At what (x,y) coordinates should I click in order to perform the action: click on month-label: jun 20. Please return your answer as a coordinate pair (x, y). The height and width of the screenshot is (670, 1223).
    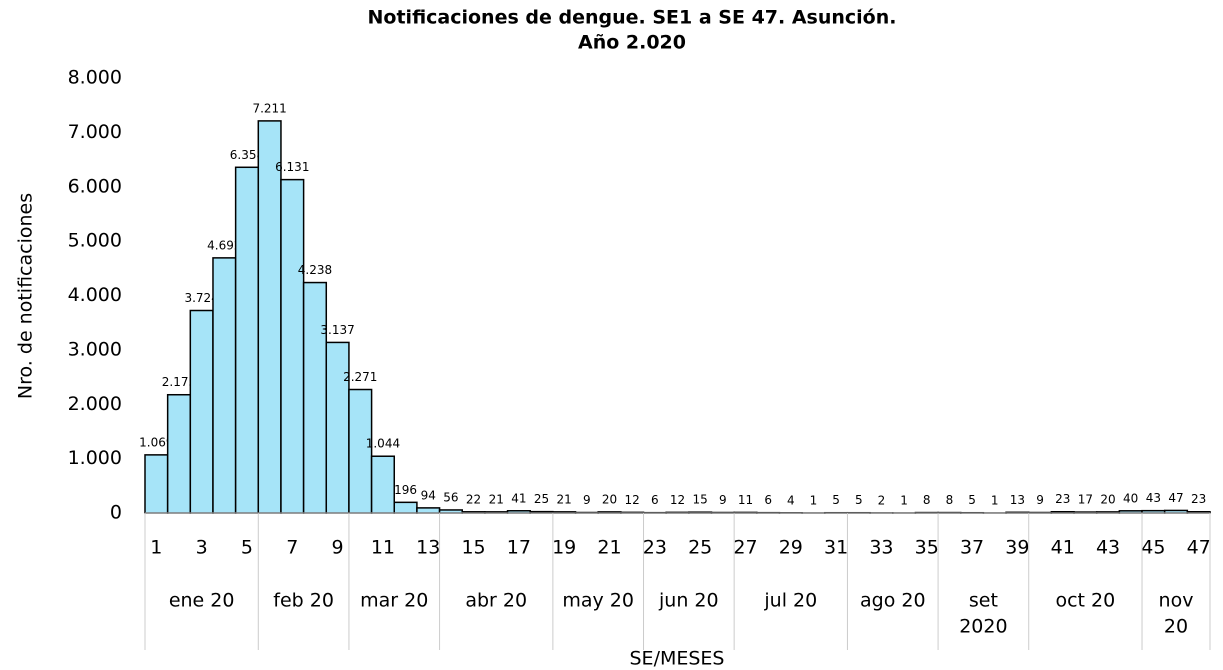
    Looking at the image, I should click on (688, 601).